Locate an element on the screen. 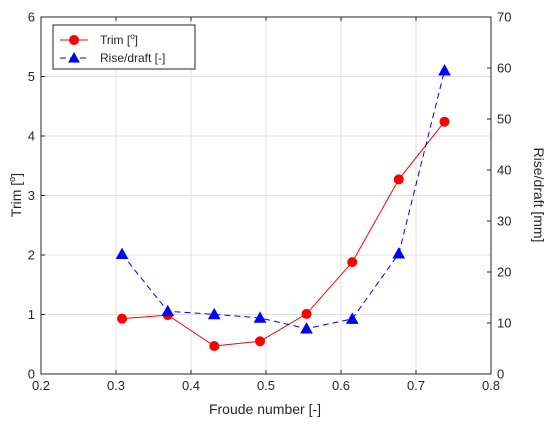  y-left-tick-label: 2 is located at coordinates (31, 255).